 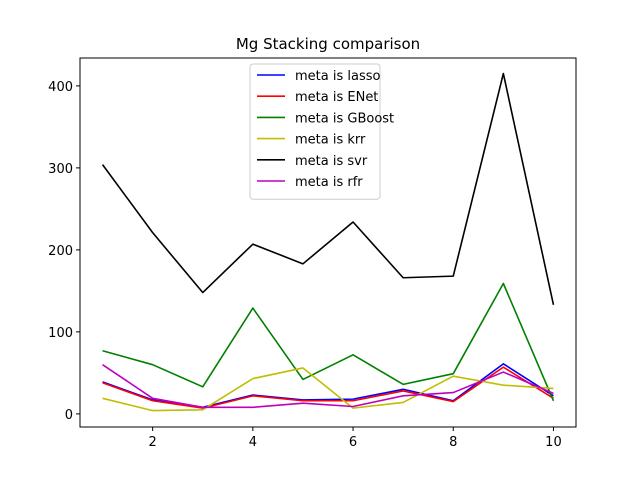 I want to click on y-tick-label: 100, so click(x=60, y=333).